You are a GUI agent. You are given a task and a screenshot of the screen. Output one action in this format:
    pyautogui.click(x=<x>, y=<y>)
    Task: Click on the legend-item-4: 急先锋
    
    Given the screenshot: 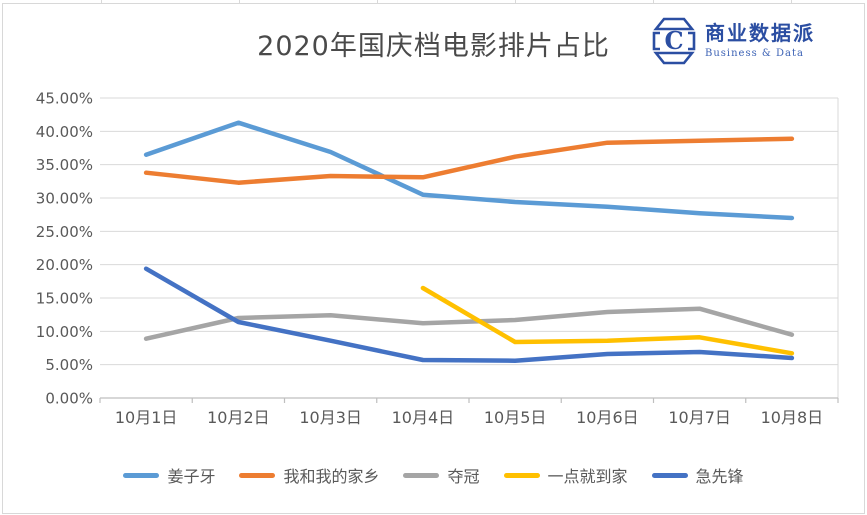 What is the action you would take?
    pyautogui.click(x=697, y=475)
    